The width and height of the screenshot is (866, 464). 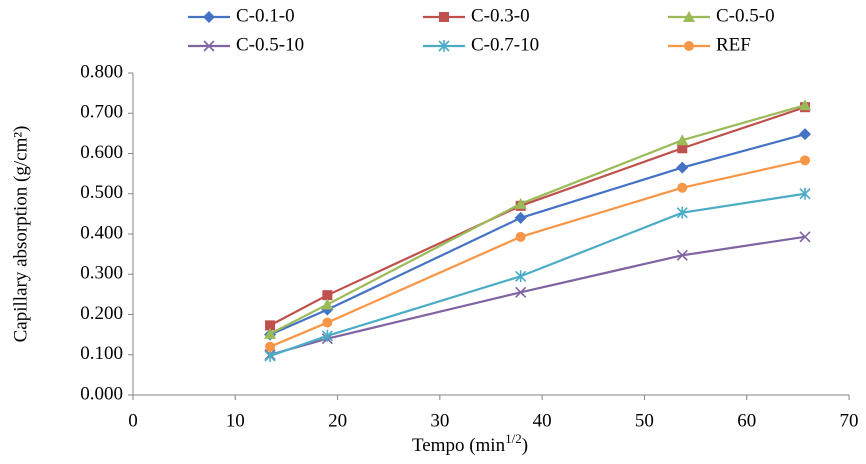 I want to click on x-tick-label: 0, so click(x=133, y=420).